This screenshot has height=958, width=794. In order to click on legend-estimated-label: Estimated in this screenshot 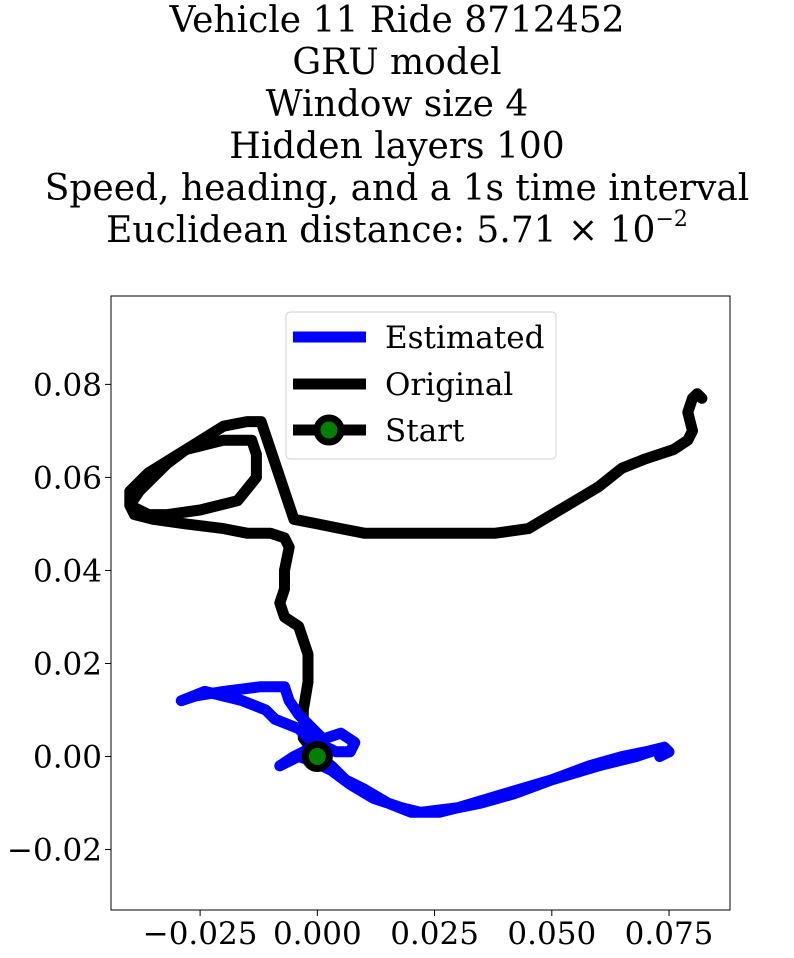, I will do `click(464, 338)`.